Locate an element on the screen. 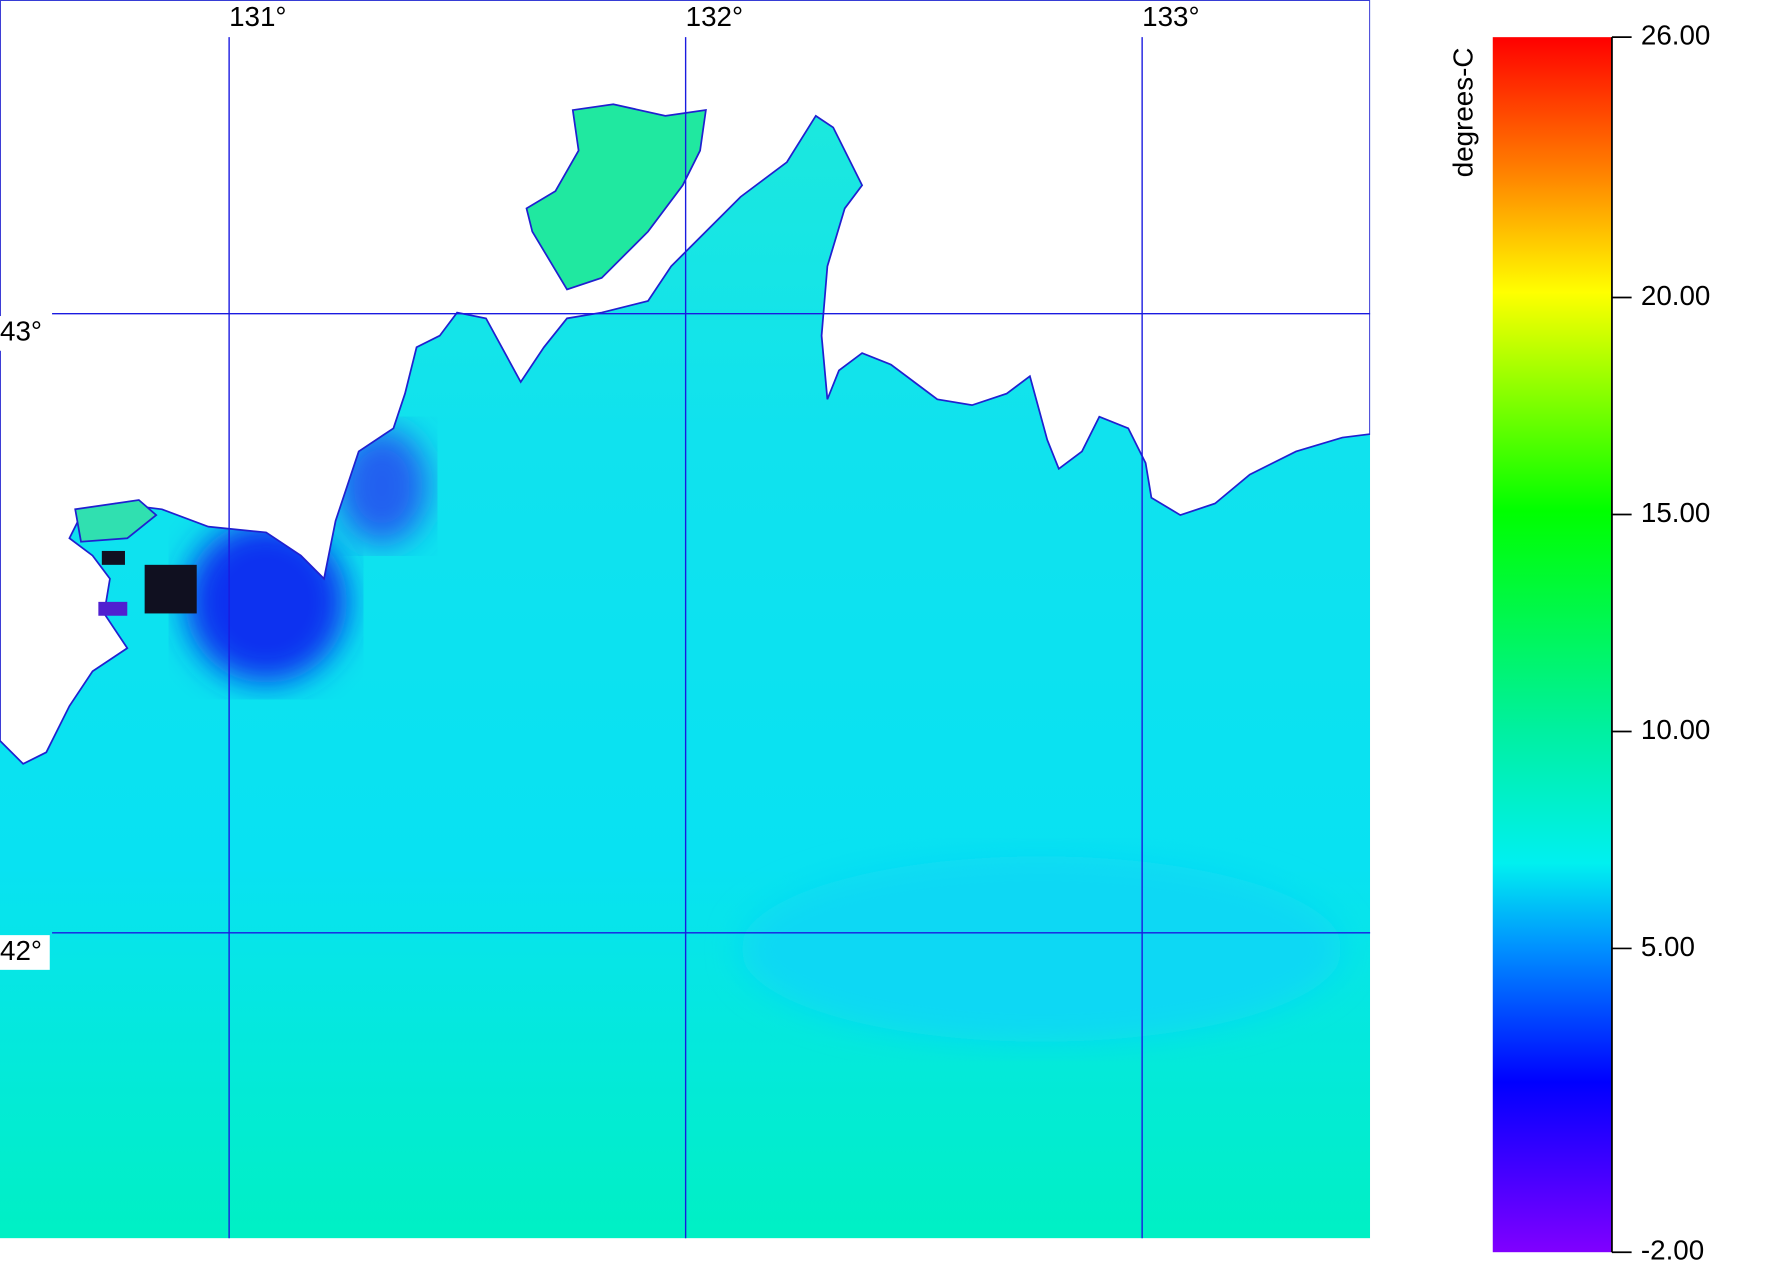 The width and height of the screenshot is (1789, 1272). lon-label: 131° is located at coordinates (257, 16).